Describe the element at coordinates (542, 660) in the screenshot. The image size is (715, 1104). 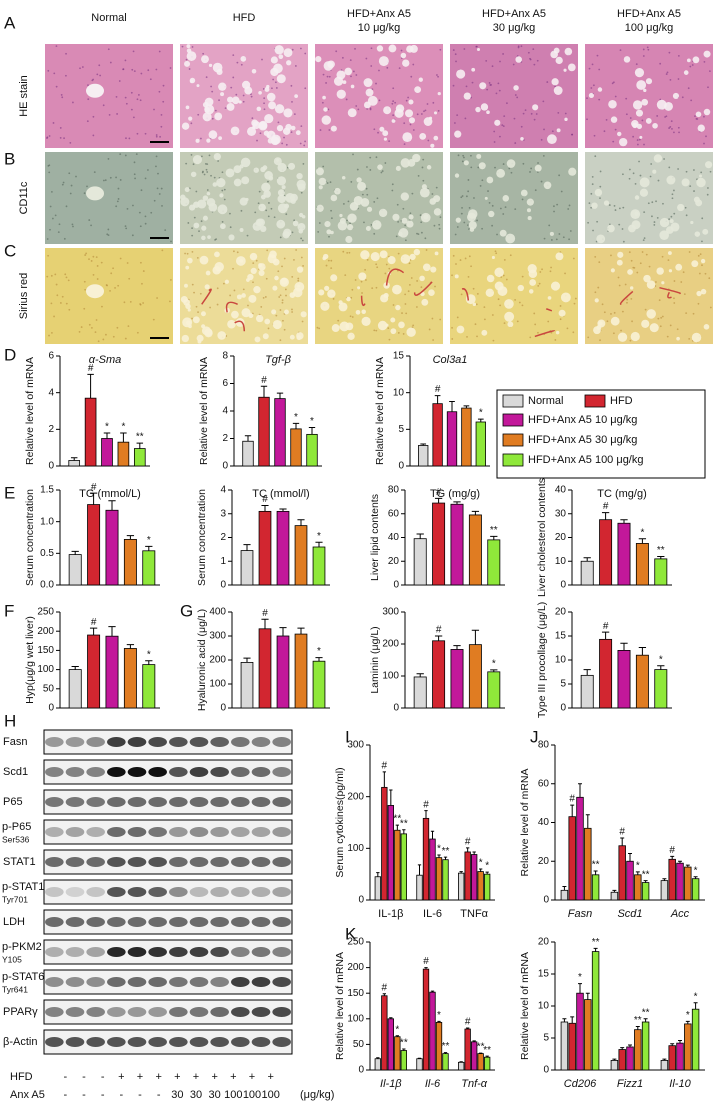
I see `y-axis-label: Type III procollage (μg/L)` at that location.